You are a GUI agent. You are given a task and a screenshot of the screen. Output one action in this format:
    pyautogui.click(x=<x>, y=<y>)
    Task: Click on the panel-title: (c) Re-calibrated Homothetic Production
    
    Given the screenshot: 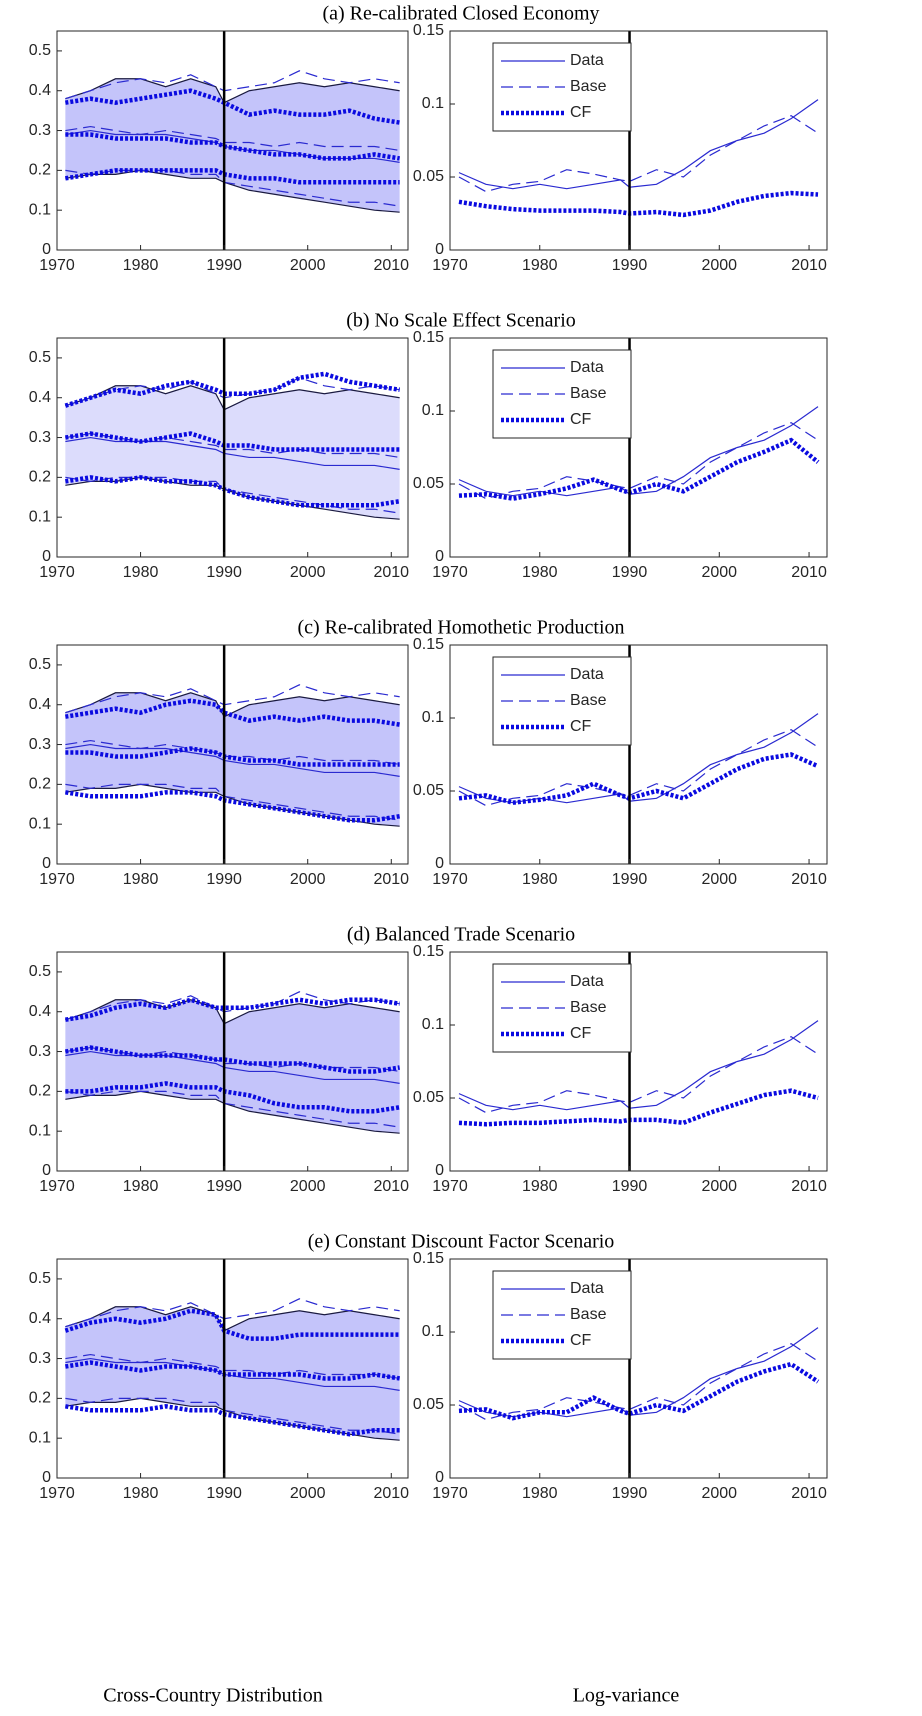 What is the action you would take?
    pyautogui.click(x=460, y=628)
    